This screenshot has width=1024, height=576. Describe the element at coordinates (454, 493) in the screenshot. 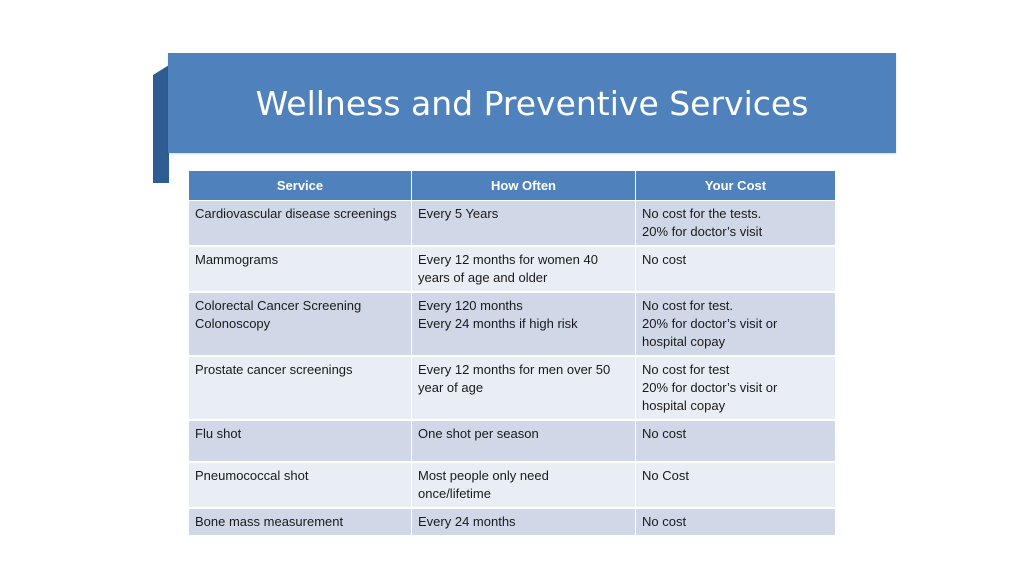

I see `how-often-cell-line: once/lifetime` at that location.